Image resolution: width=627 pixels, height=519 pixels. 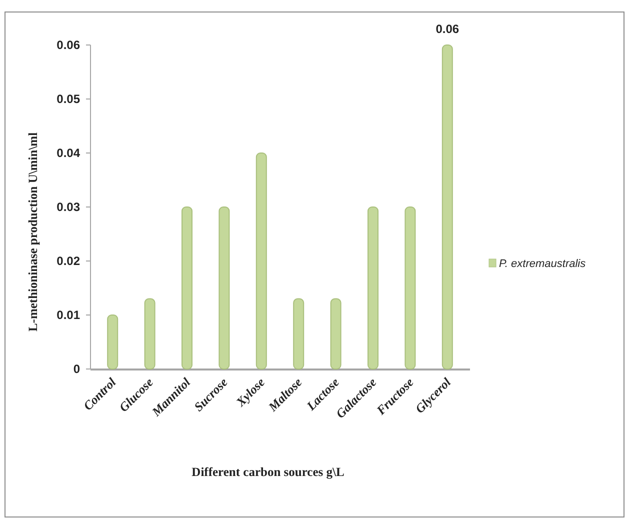 What do you see at coordinates (68, 261) in the screenshot?
I see `y-tick-label: 0.02` at bounding box center [68, 261].